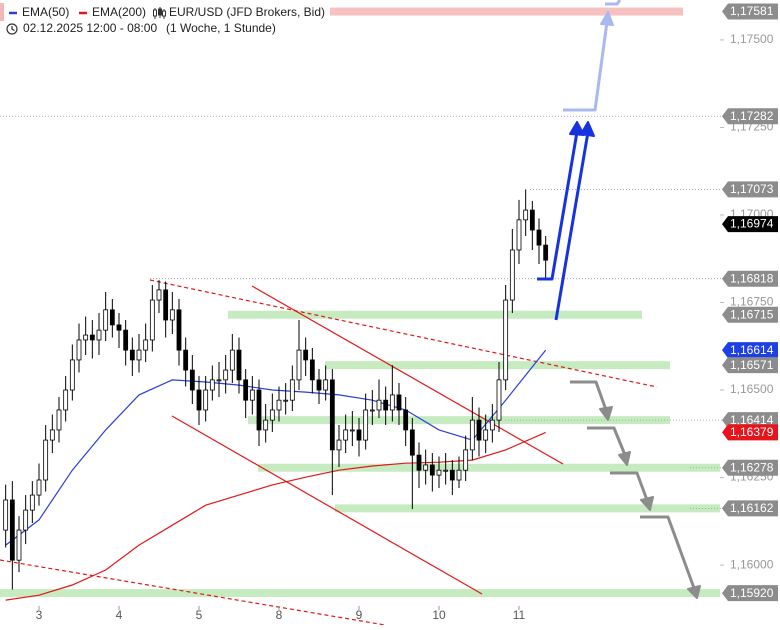  I want to click on x-tick-label: 11, so click(519, 615).